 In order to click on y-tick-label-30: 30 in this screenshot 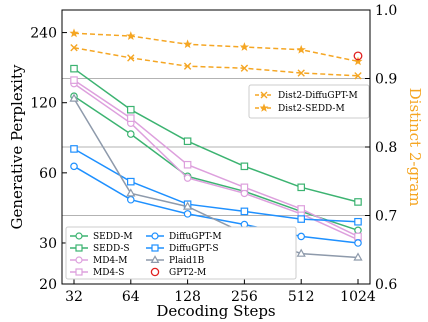, I will do `click(48, 244)`.